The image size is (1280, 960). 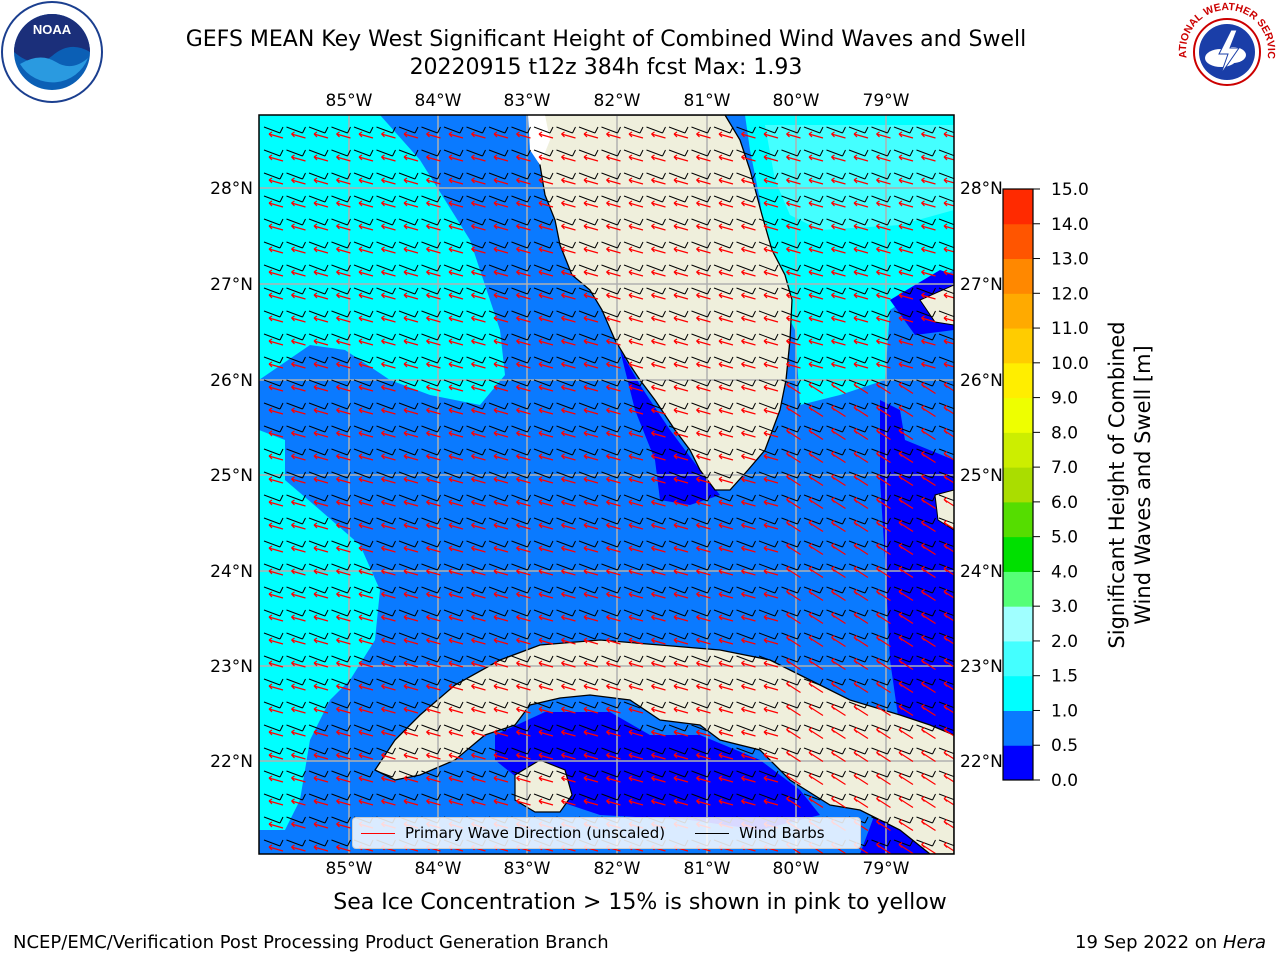 What do you see at coordinates (1064, 399) in the screenshot?
I see `colorbar-label-11: 9.0` at bounding box center [1064, 399].